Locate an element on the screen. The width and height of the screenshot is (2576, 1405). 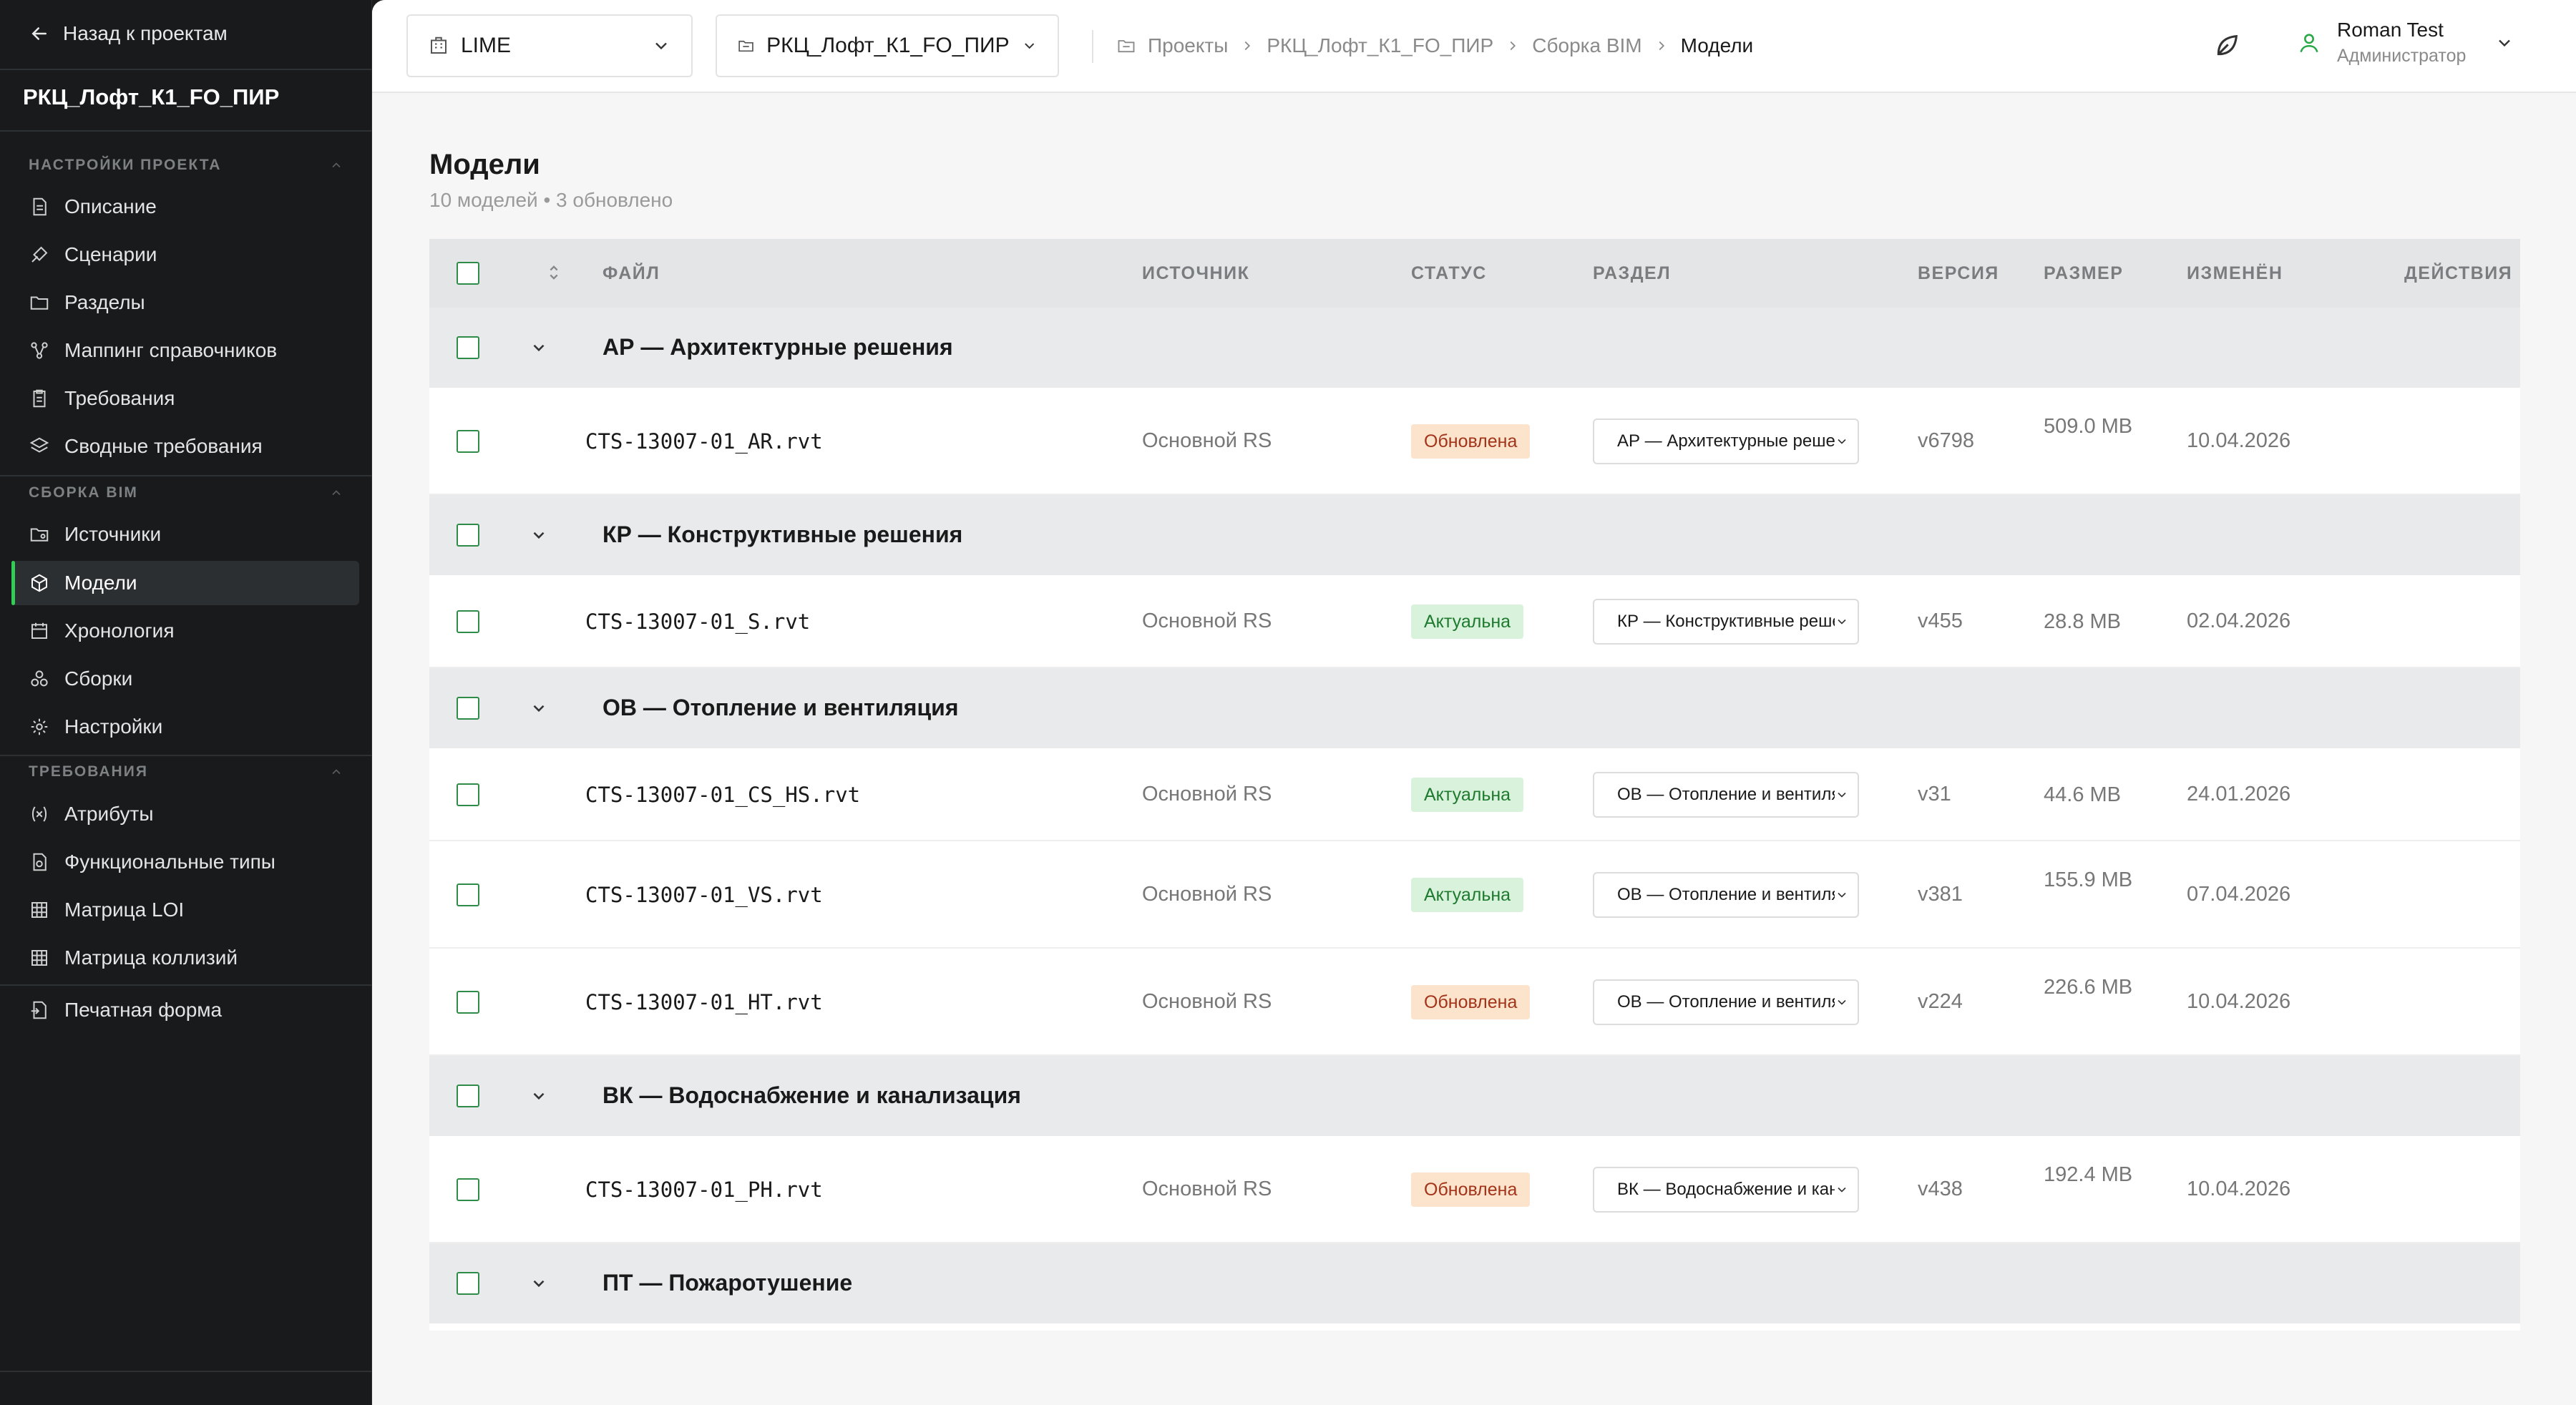
sidebar-item-models: Модели is located at coordinates (185, 583).